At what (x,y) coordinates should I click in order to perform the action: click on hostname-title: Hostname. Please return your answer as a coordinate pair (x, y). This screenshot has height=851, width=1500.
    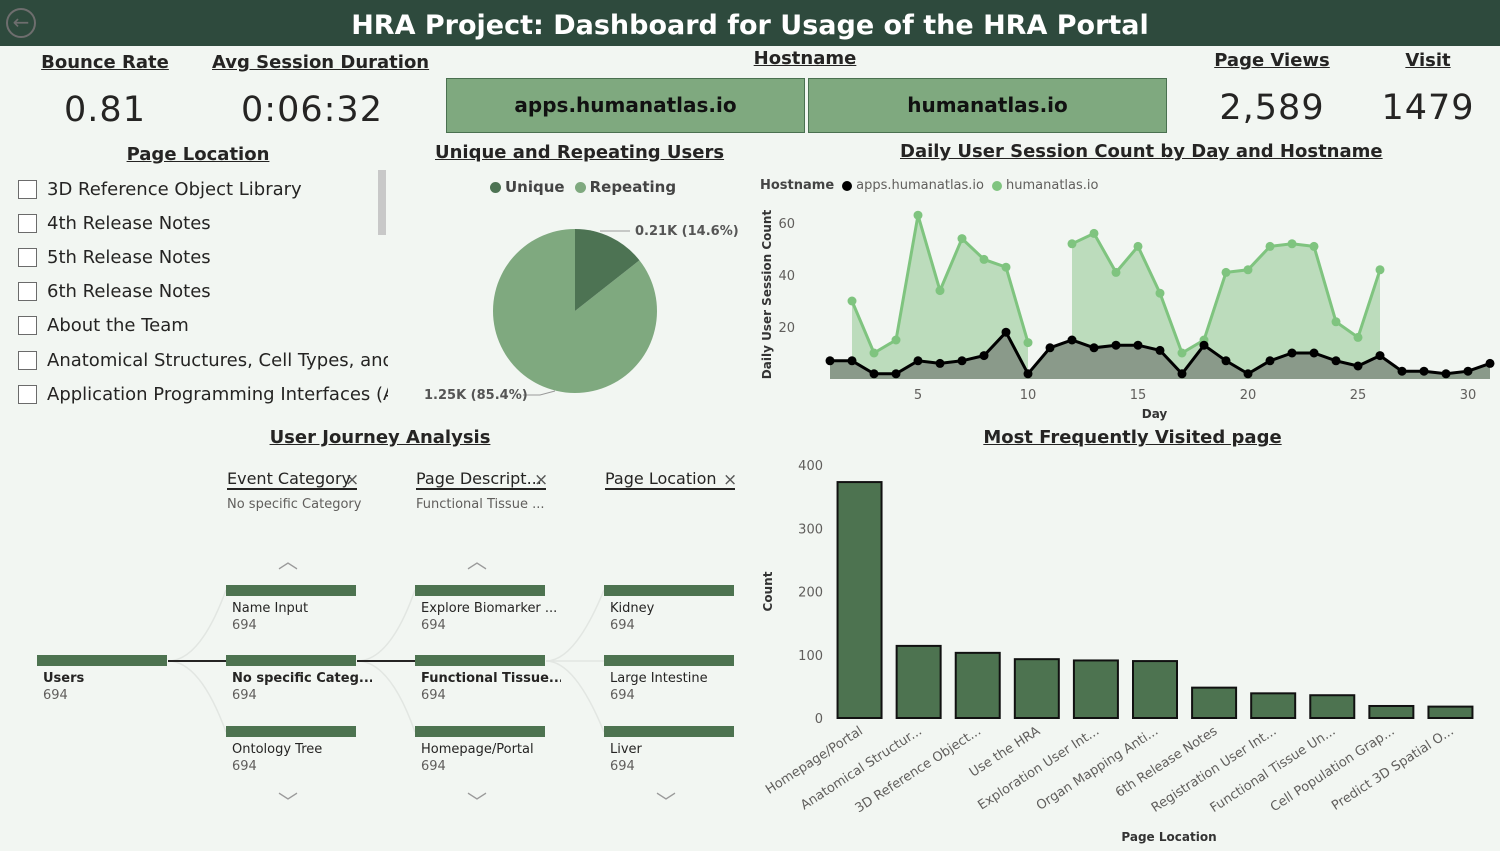
    Looking at the image, I should click on (805, 58).